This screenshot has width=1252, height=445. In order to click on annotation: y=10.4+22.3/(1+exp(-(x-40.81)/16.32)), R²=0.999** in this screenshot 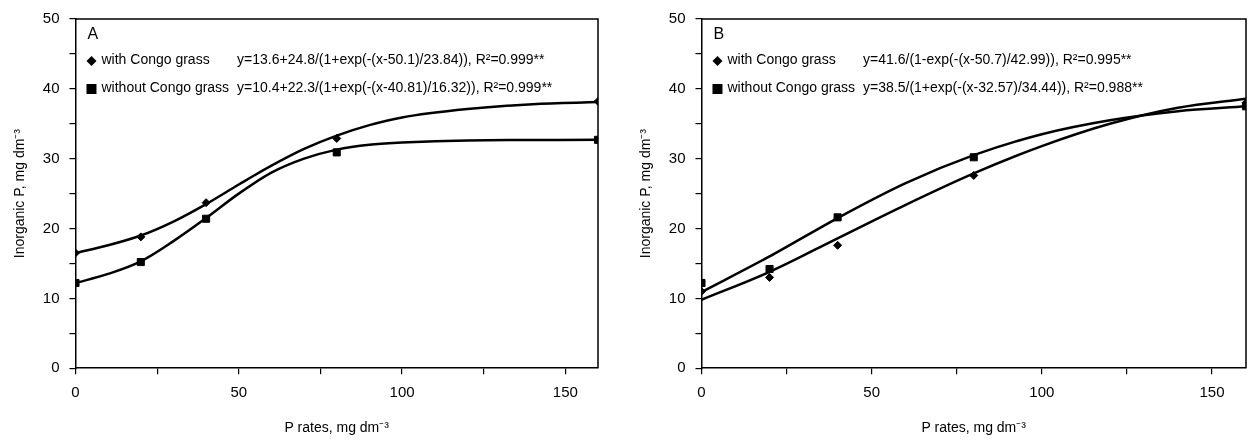, I will do `click(395, 86)`.